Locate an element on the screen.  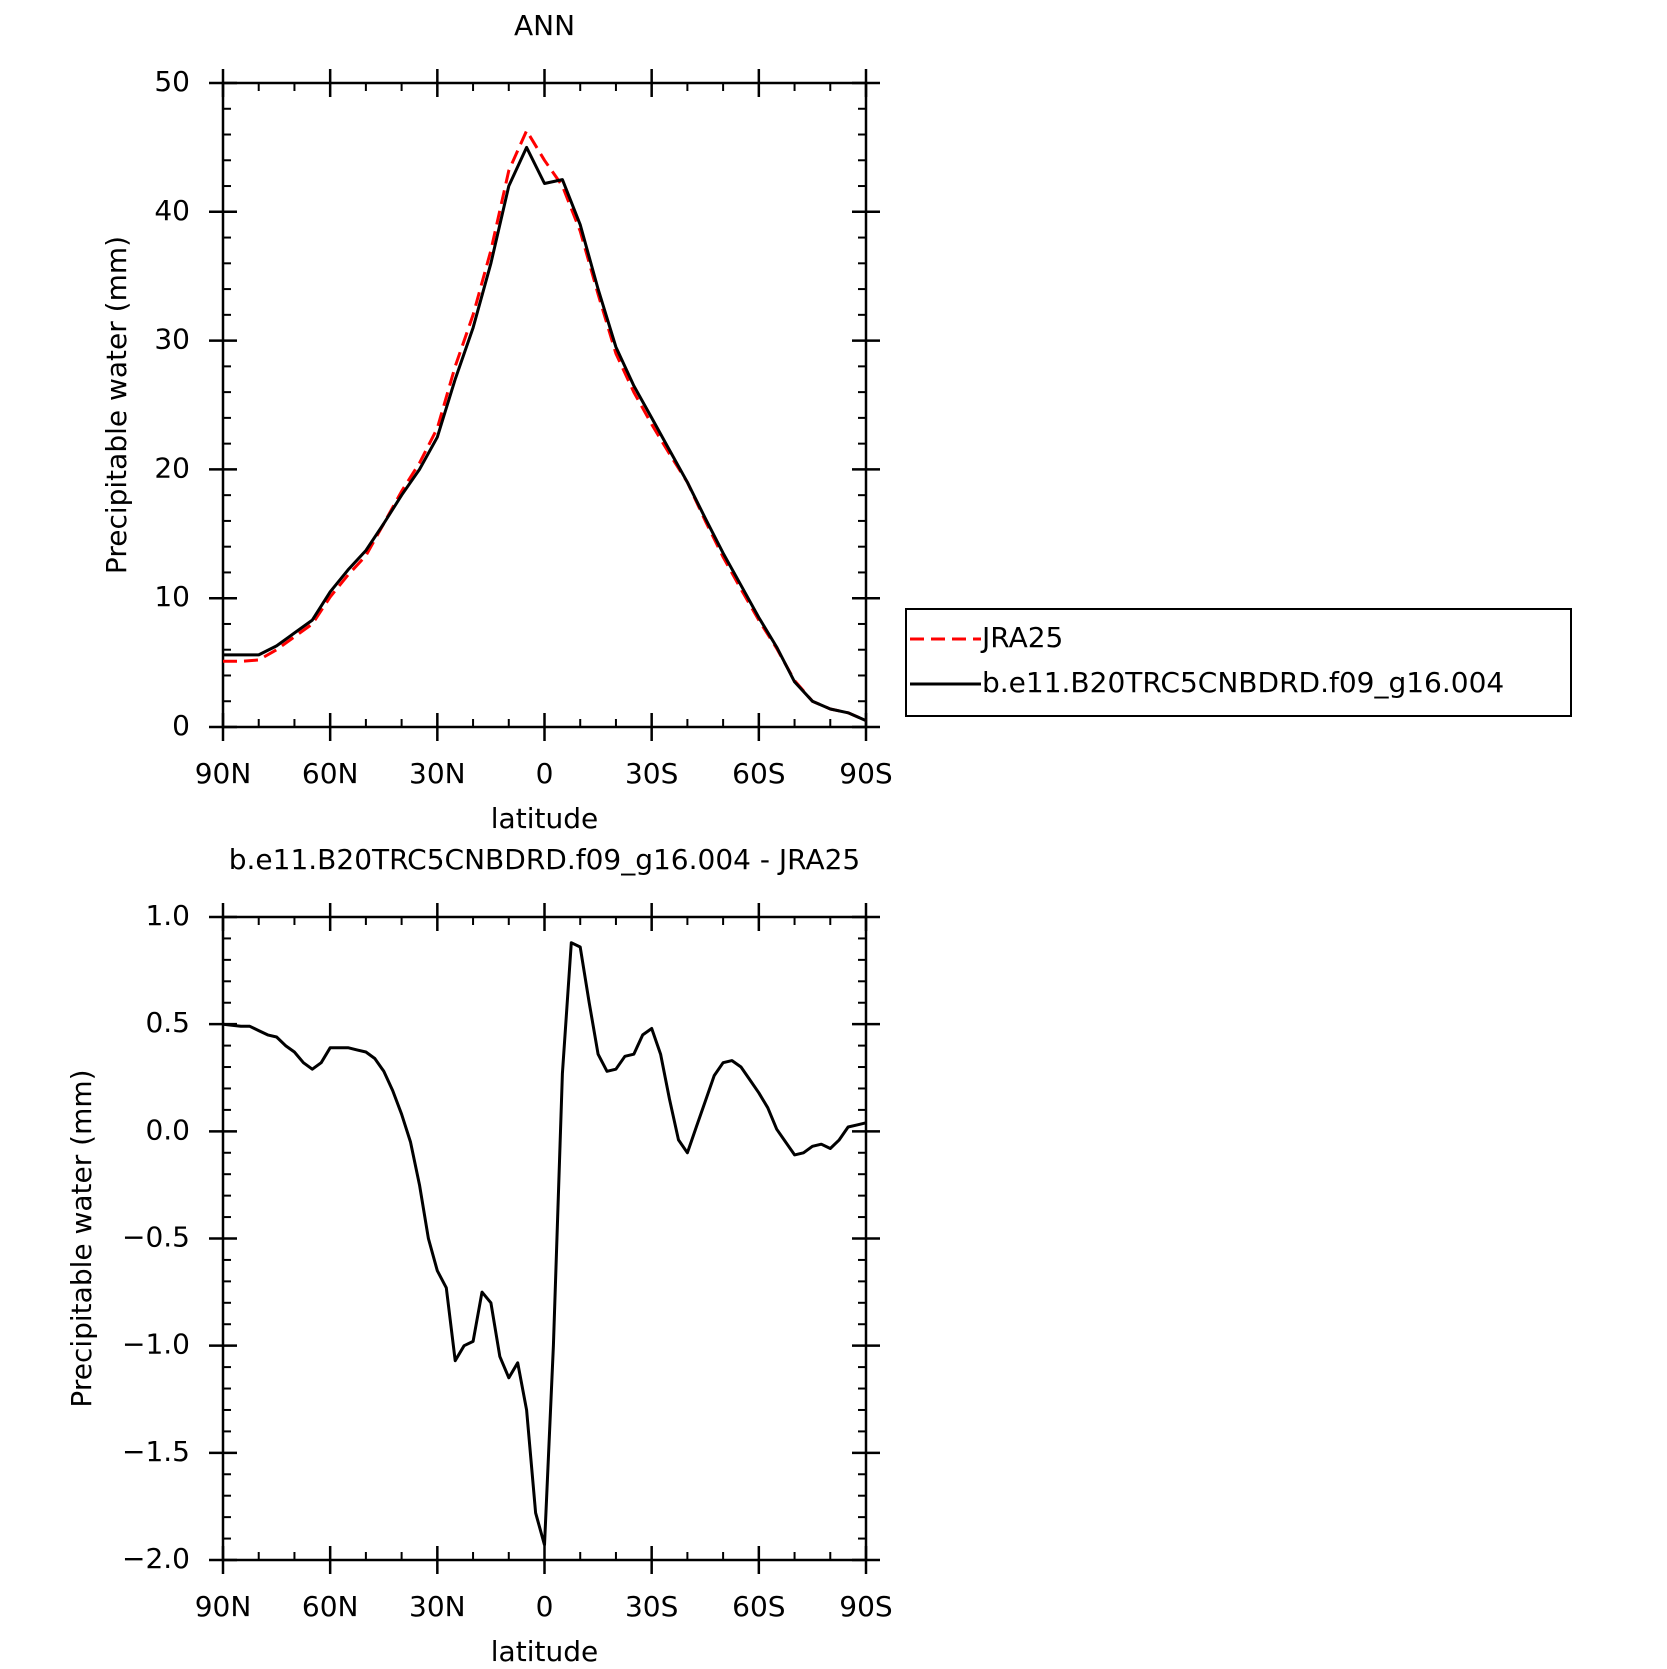
y-tick-label: 40 is located at coordinates (172, 210).